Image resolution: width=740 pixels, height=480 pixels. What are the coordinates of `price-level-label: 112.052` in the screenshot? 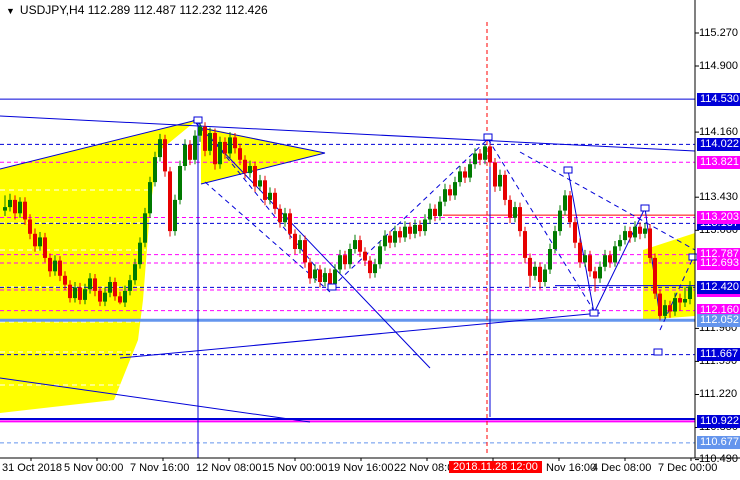 It's located at (718, 320).